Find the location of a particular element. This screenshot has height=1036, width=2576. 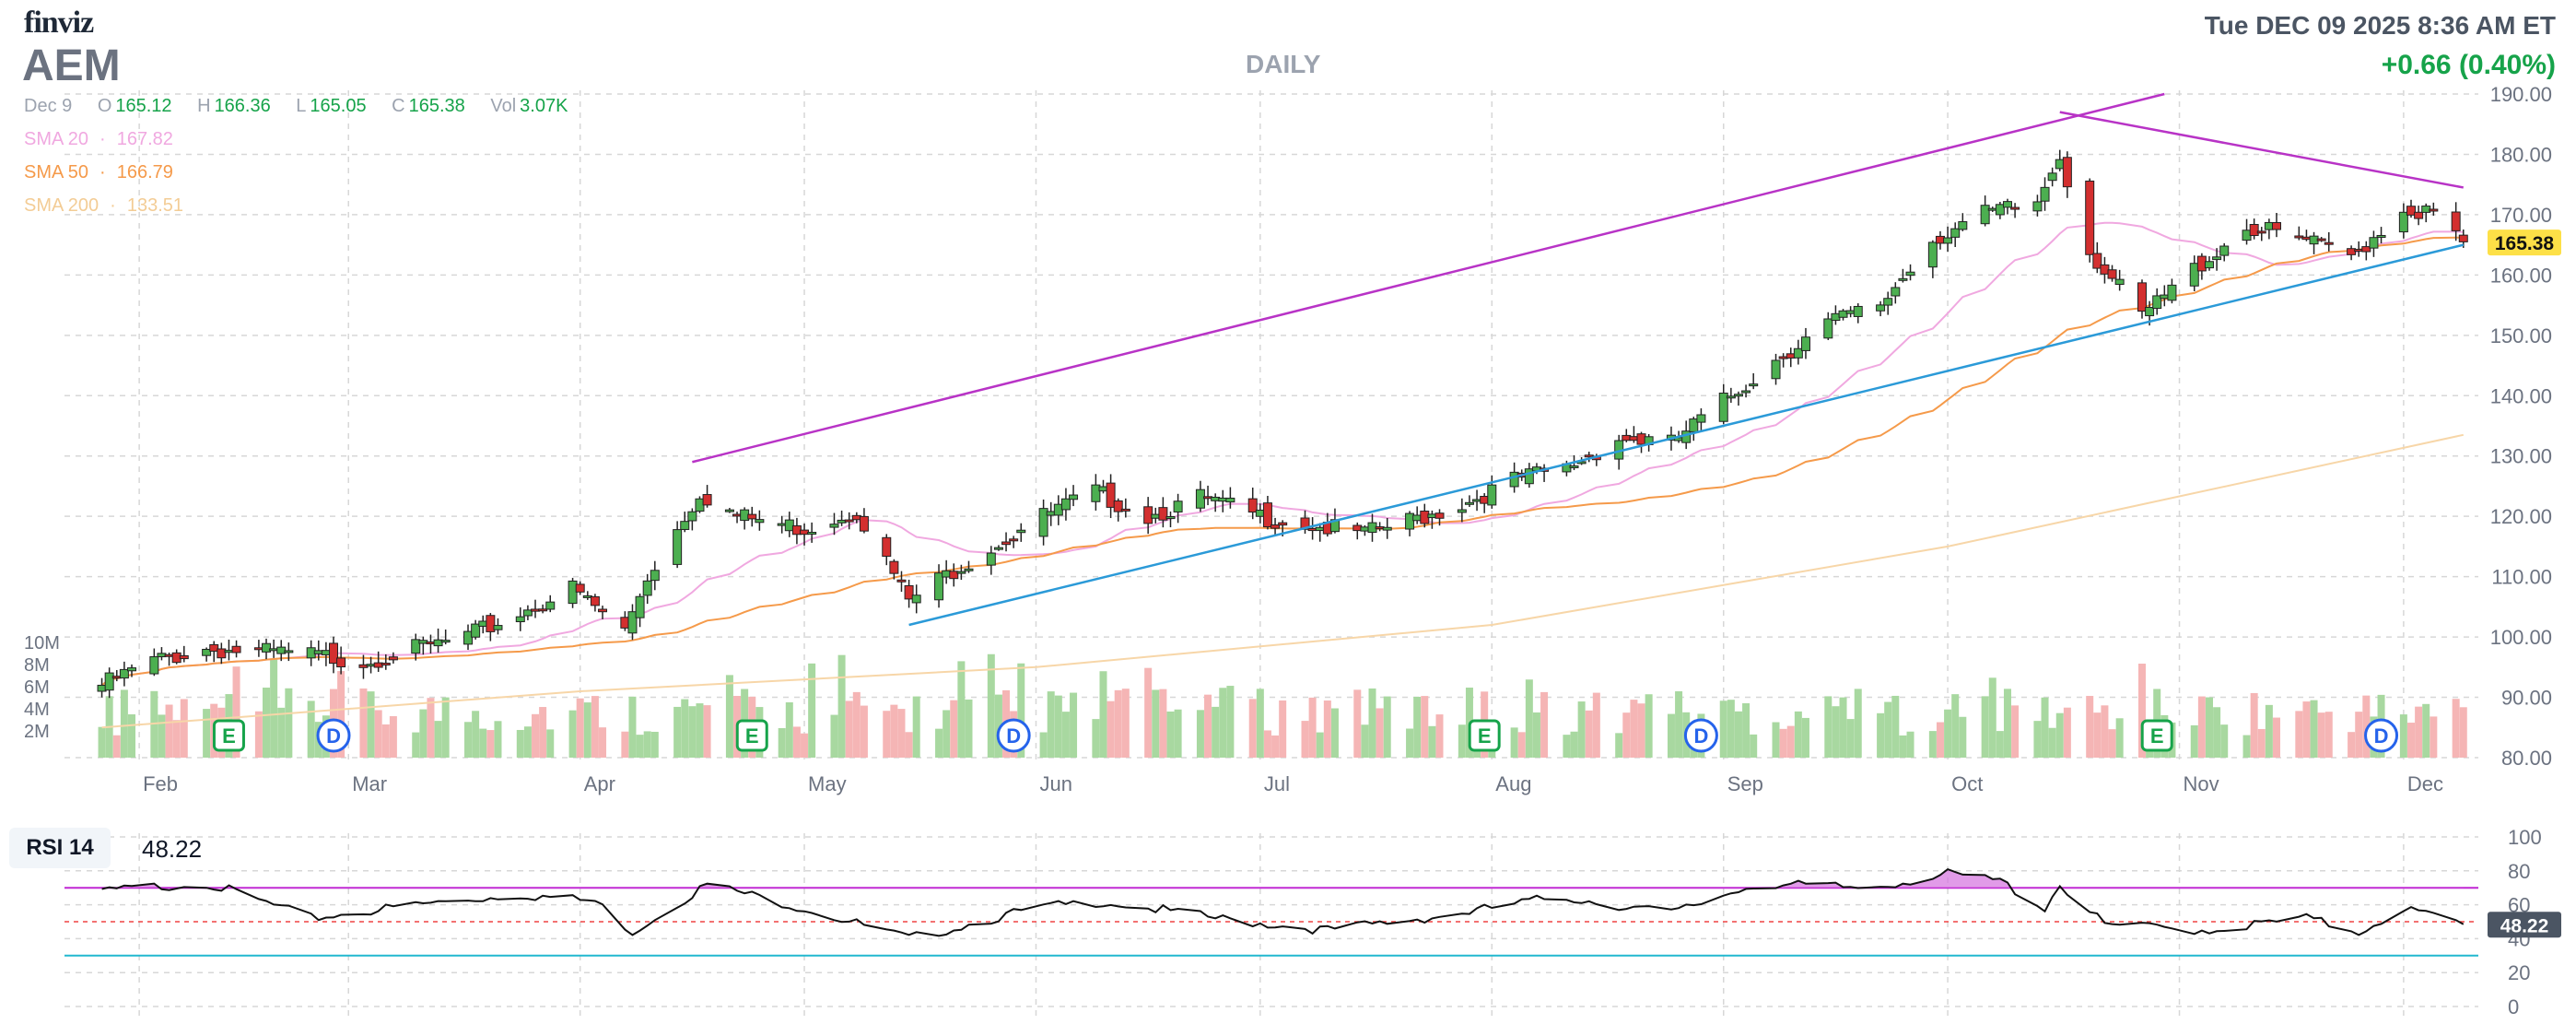

month-tick-label: Feb is located at coordinates (160, 784).